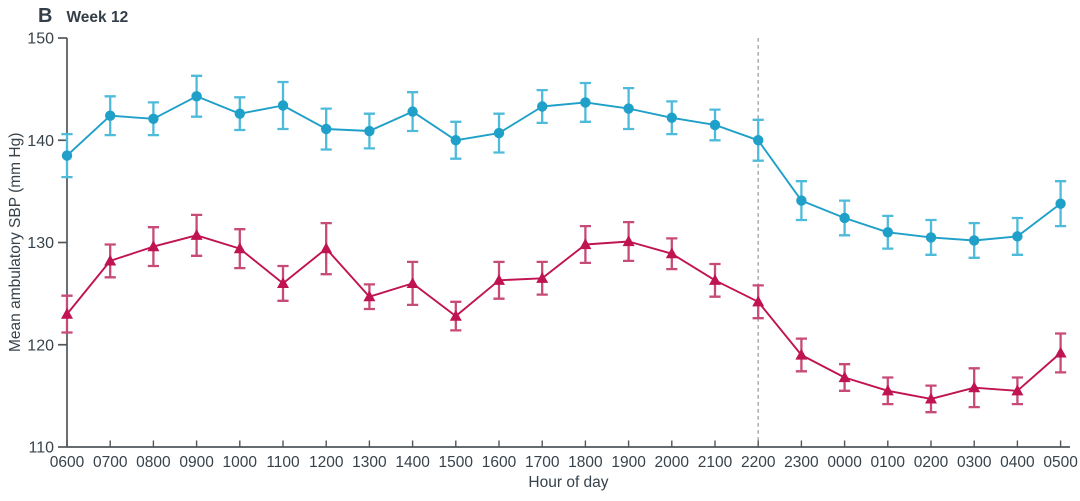 The image size is (1080, 501). Describe the element at coordinates (369, 462) in the screenshot. I see `x-tick-label: 1300` at that location.